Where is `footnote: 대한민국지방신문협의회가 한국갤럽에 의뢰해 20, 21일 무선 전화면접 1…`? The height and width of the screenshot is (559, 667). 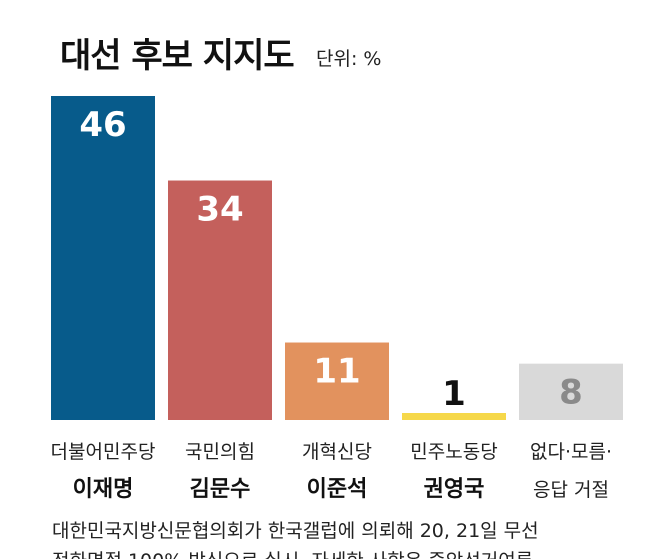
footnote: 대한민국지방신문협의회가 한국갤럽에 의뢰해 20, 21일 무선 전화면접 1… is located at coordinates (352, 537).